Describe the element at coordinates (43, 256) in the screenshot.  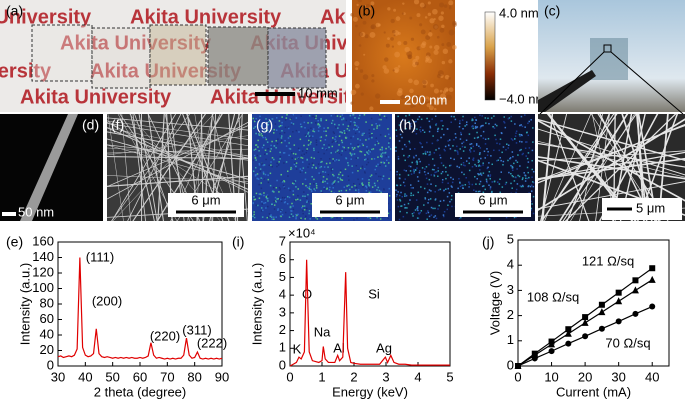
I see `y-tick-label: 140` at that location.